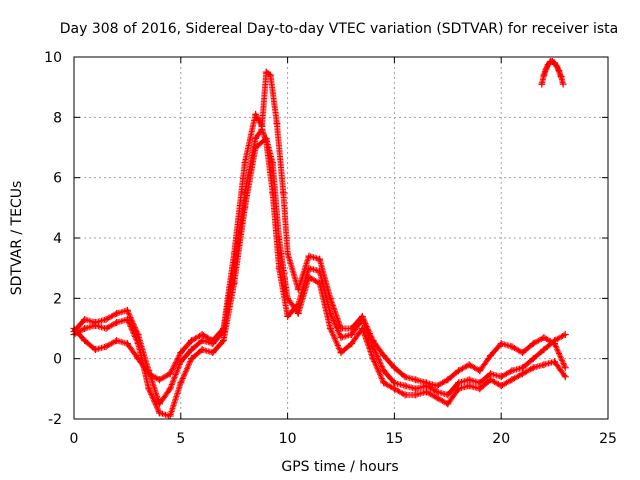 The height and width of the screenshot is (480, 640). Describe the element at coordinates (608, 439) in the screenshot. I see `x-tick-label: 25` at that location.